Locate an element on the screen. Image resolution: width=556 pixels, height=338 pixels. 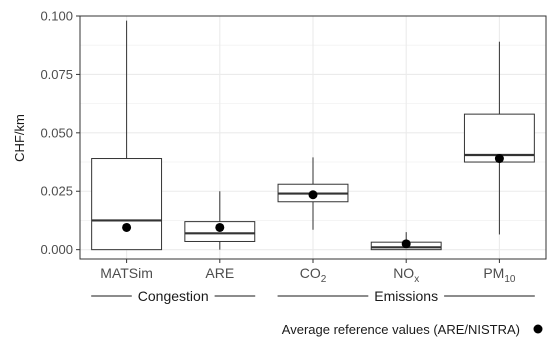
x-tick-label: ARE is located at coordinates (219, 273).